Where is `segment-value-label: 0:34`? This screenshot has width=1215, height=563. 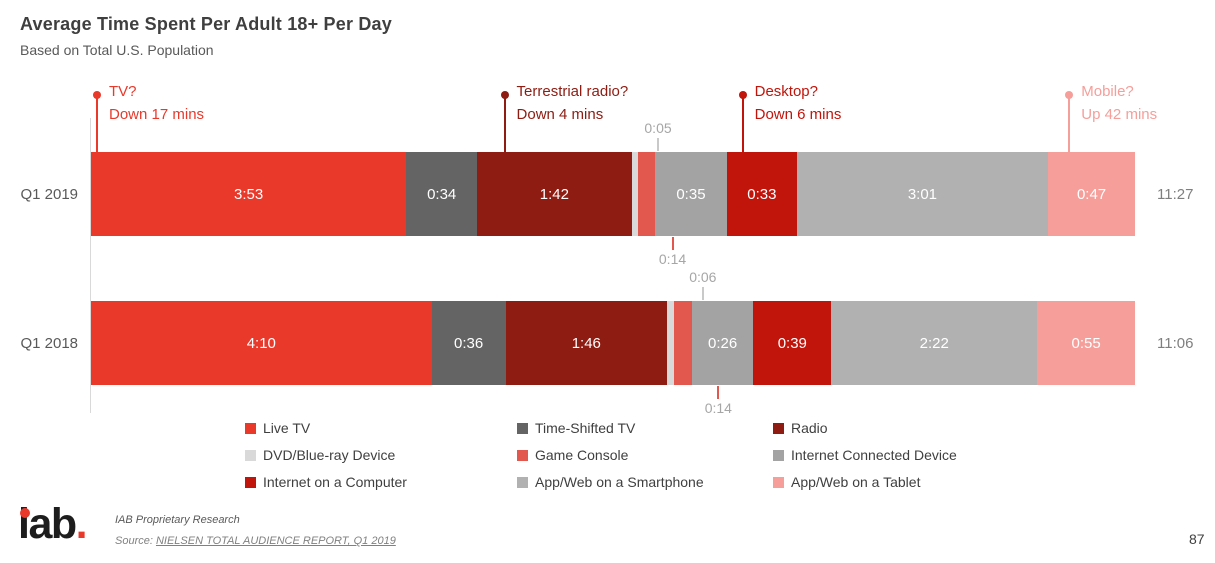
segment-value-label: 0:34 is located at coordinates (442, 194).